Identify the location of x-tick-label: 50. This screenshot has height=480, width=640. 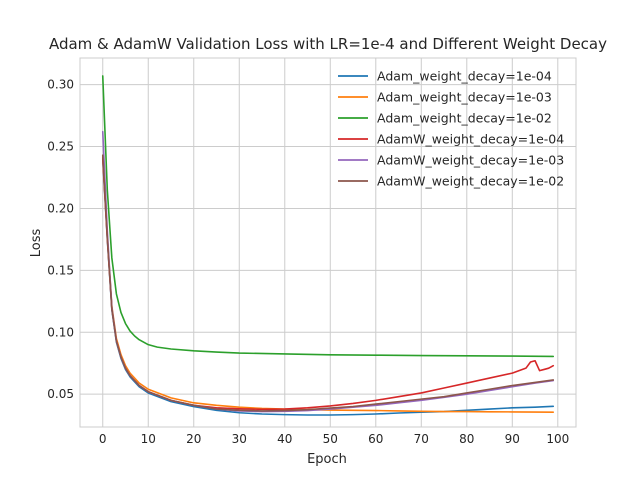
(330, 439).